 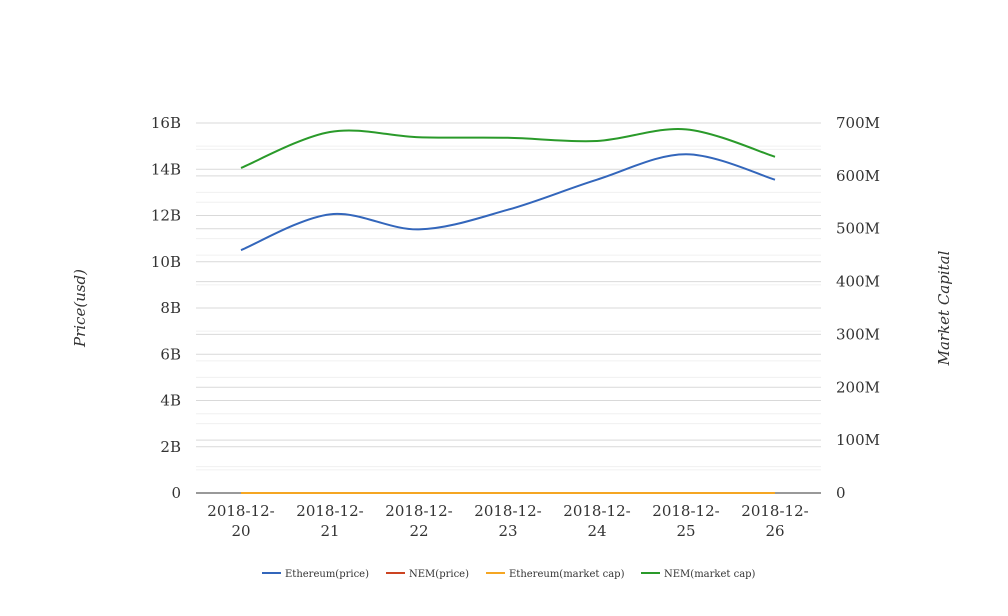 I want to click on x-tick-label: 2018-12-23, so click(x=507, y=521).